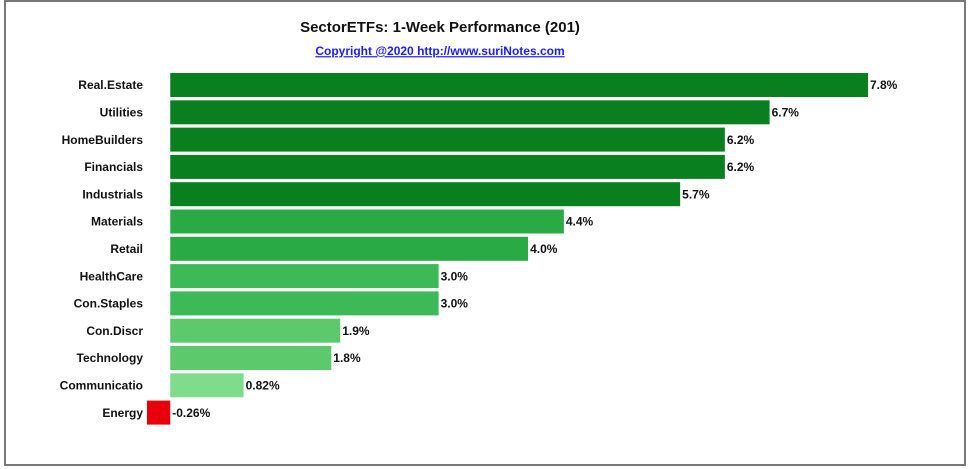  What do you see at coordinates (544, 249) in the screenshot?
I see `value-label: 4.0%` at bounding box center [544, 249].